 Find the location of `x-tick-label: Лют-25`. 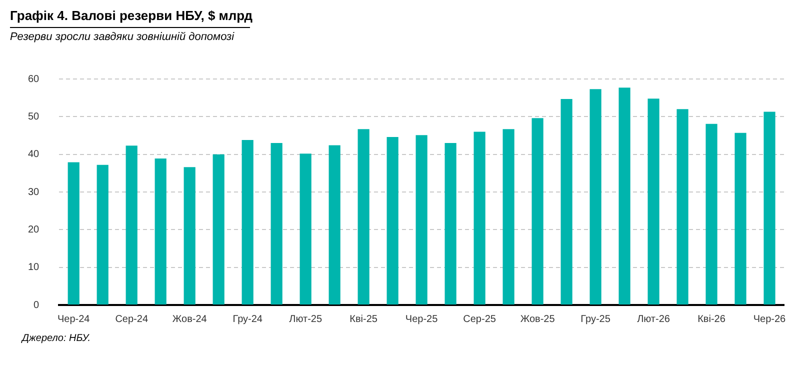

x-tick-label: Лют-25 is located at coordinates (305, 319).